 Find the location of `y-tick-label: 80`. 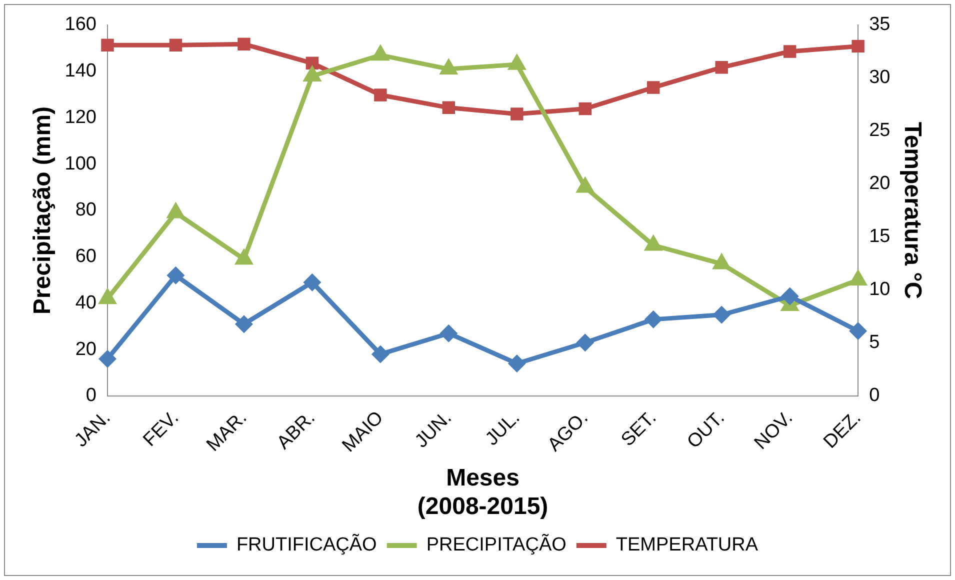

y-tick-label: 80 is located at coordinates (85, 210).